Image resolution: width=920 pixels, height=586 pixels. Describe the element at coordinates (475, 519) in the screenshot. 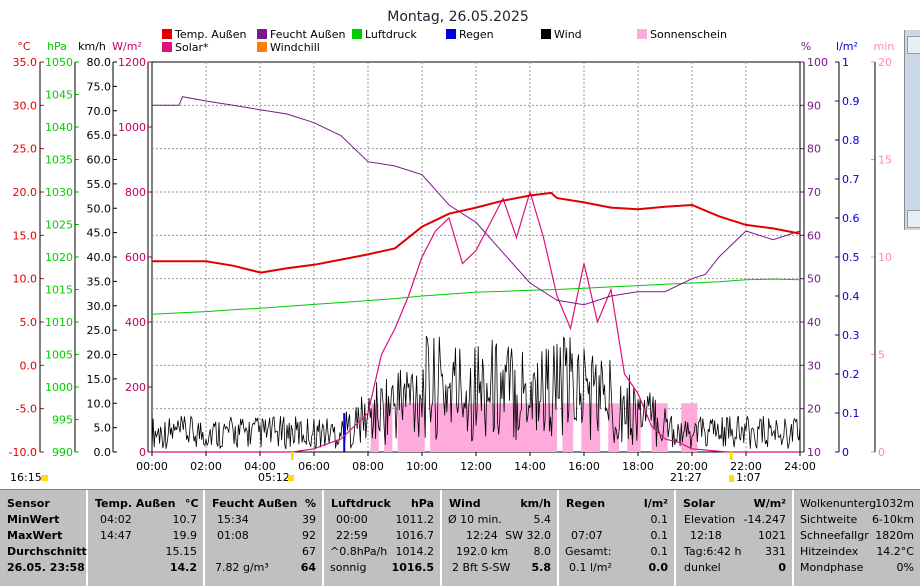

I see `wind-avg10-label: Ø 10 min.` at that location.